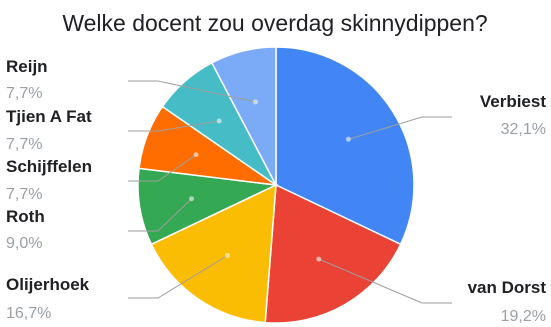 The image size is (551, 327). I want to click on slice-label-name: Schijffelen, so click(49, 166).